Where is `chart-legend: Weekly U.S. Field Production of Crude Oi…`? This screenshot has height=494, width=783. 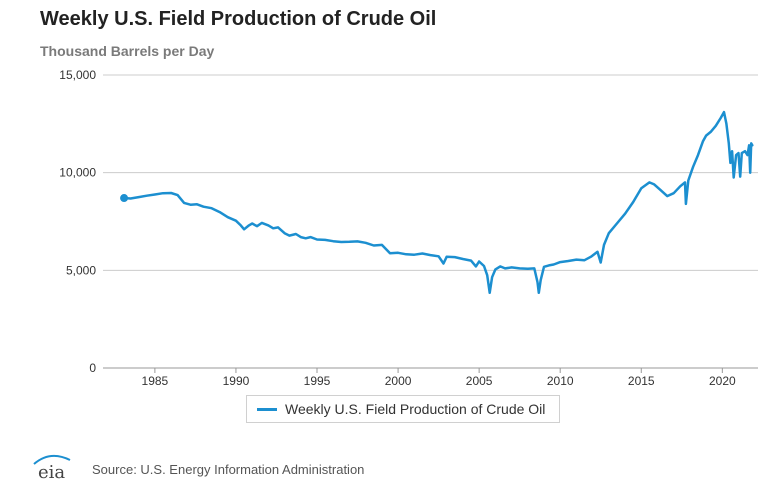 chart-legend: Weekly U.S. Field Production of Crude Oi… is located at coordinates (403, 409).